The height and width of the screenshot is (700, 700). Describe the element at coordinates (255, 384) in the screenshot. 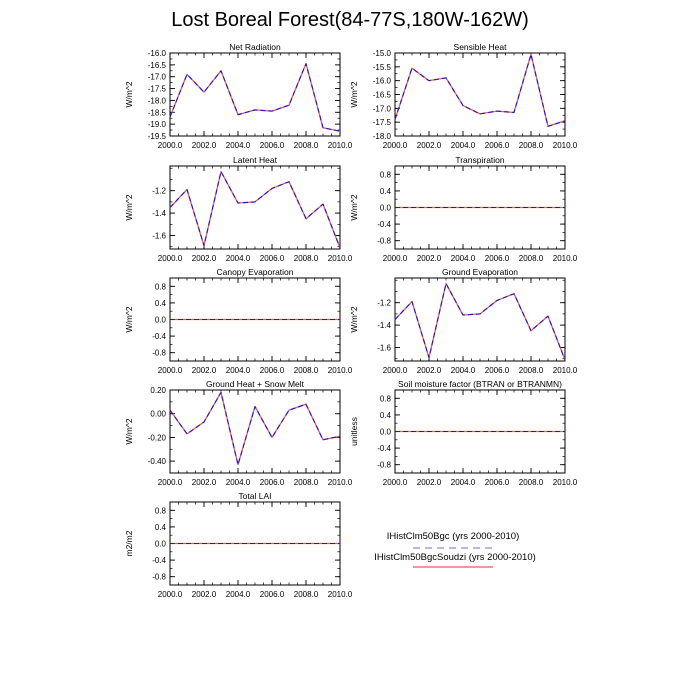

I see `panel-title: Ground Heat + Snow Melt` at that location.